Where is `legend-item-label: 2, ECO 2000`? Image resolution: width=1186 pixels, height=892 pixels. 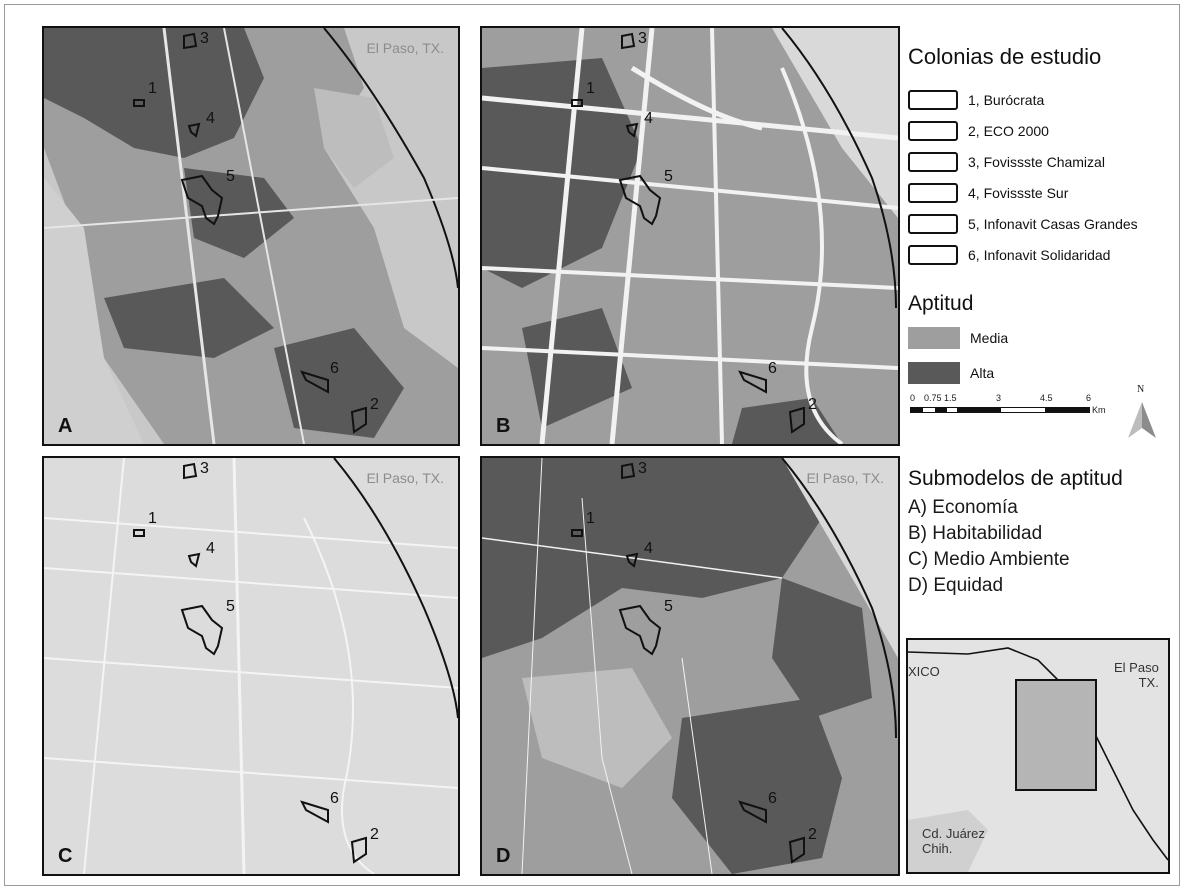 legend-item-label: 2, ECO 2000 is located at coordinates (1008, 131).